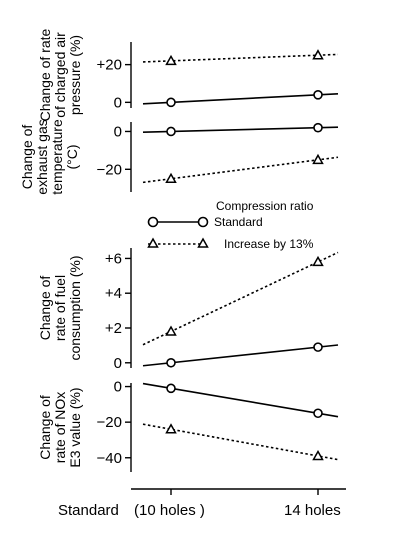 This screenshot has height=536, width=400. I want to click on y-axis-label-line: temperature, so click(57, 157).